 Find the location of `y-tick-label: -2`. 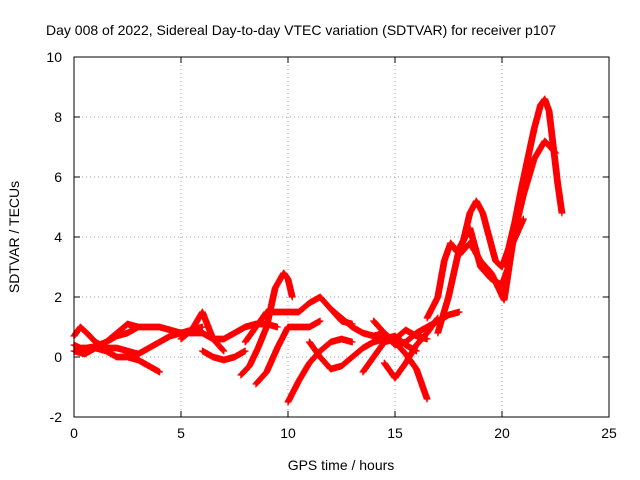

y-tick-label: -2 is located at coordinates (56, 417).